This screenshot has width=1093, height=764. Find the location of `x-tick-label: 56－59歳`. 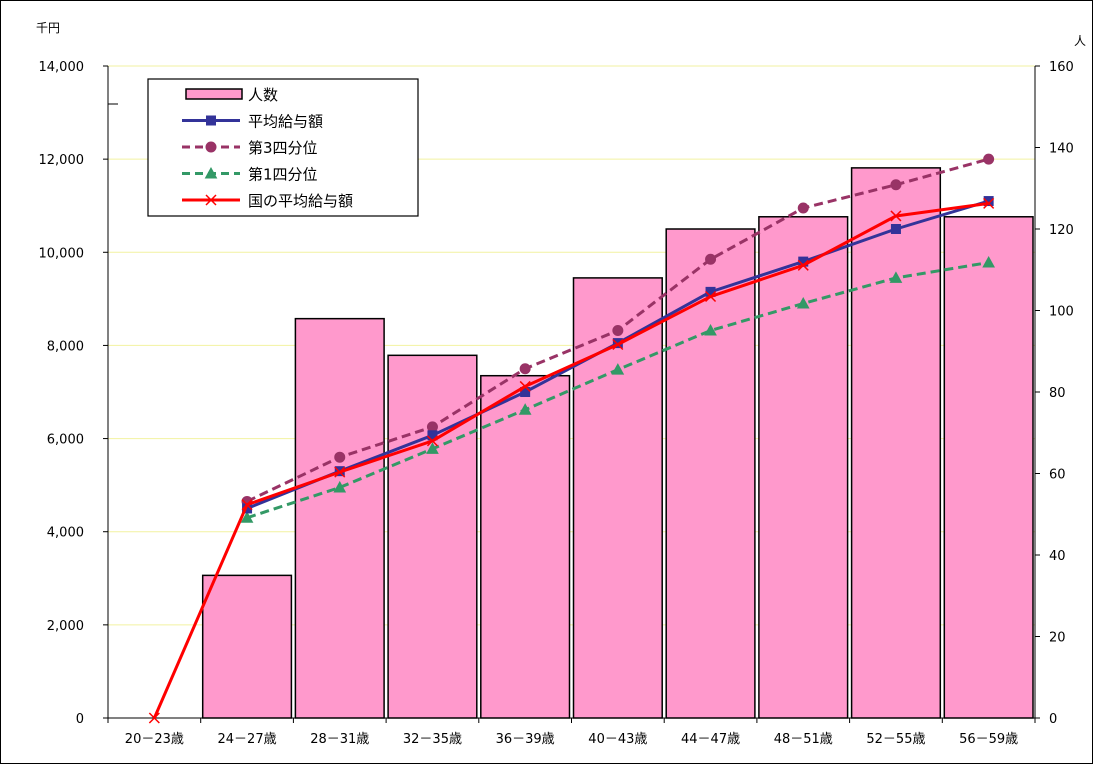

x-tick-label: 56－59歳 is located at coordinates (988, 739).